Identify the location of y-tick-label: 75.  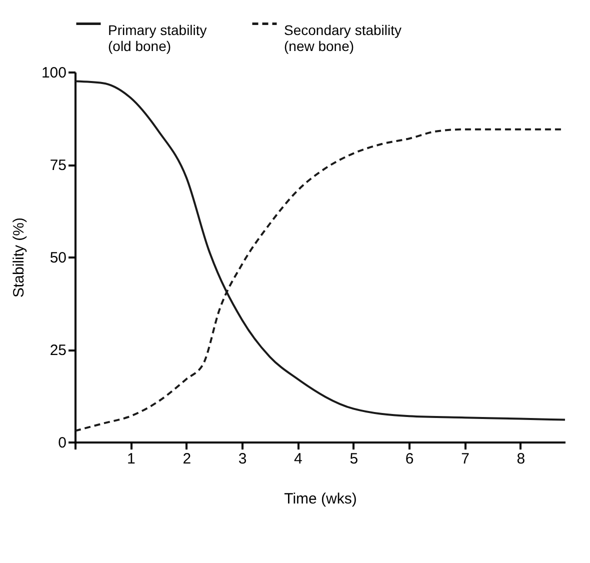
(58, 165).